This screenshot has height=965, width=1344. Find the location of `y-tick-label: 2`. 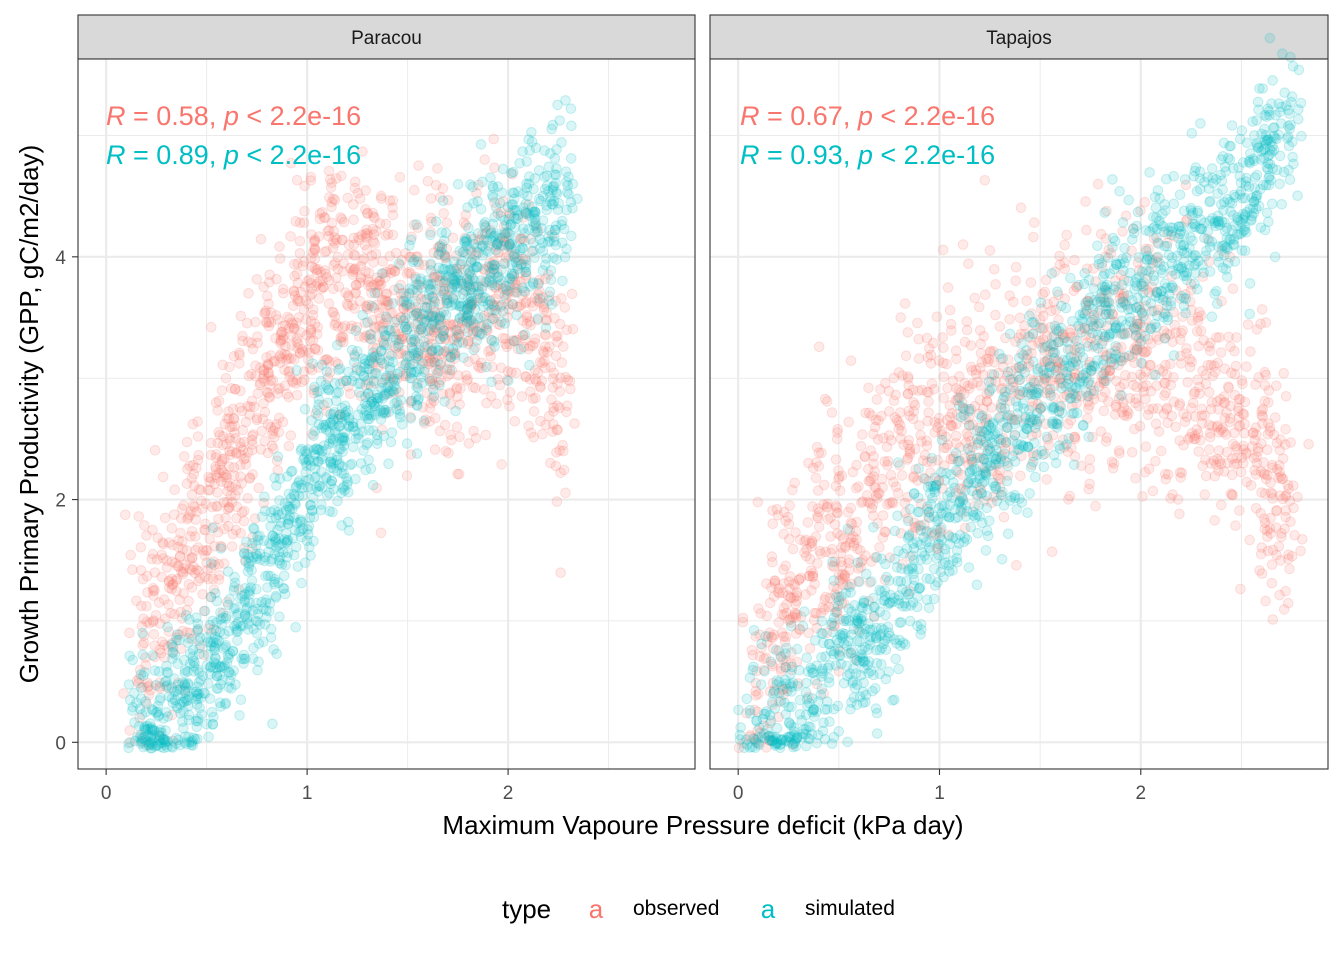

y-tick-label: 2 is located at coordinates (60, 501).